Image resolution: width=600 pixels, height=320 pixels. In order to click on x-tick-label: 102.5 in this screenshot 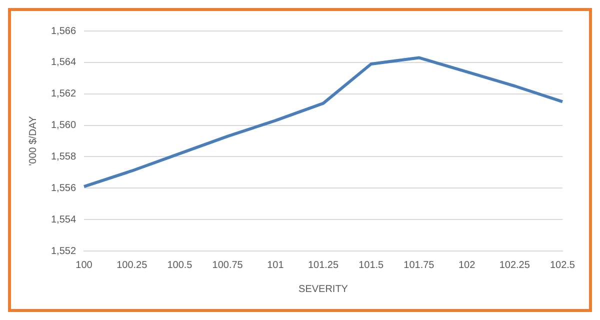, I will do `click(563, 265)`.